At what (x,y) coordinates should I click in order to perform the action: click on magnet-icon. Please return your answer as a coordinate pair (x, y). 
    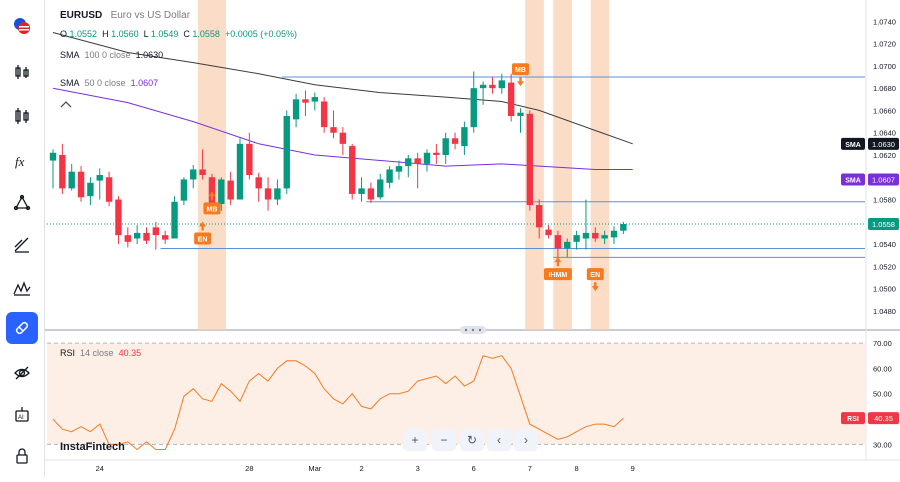
    Looking at the image, I should click on (22, 328).